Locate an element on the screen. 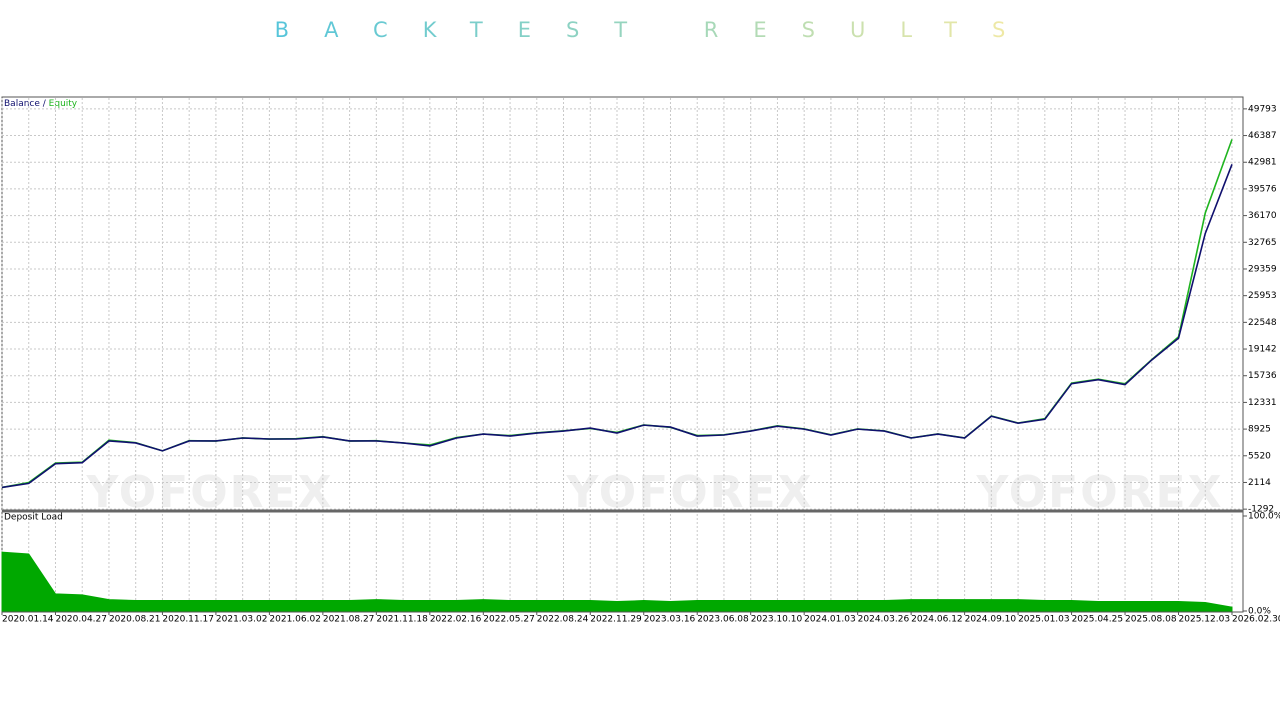 This screenshot has height=720, width=1280. x-tick-label: 2020.08.21 is located at coordinates (135, 620).